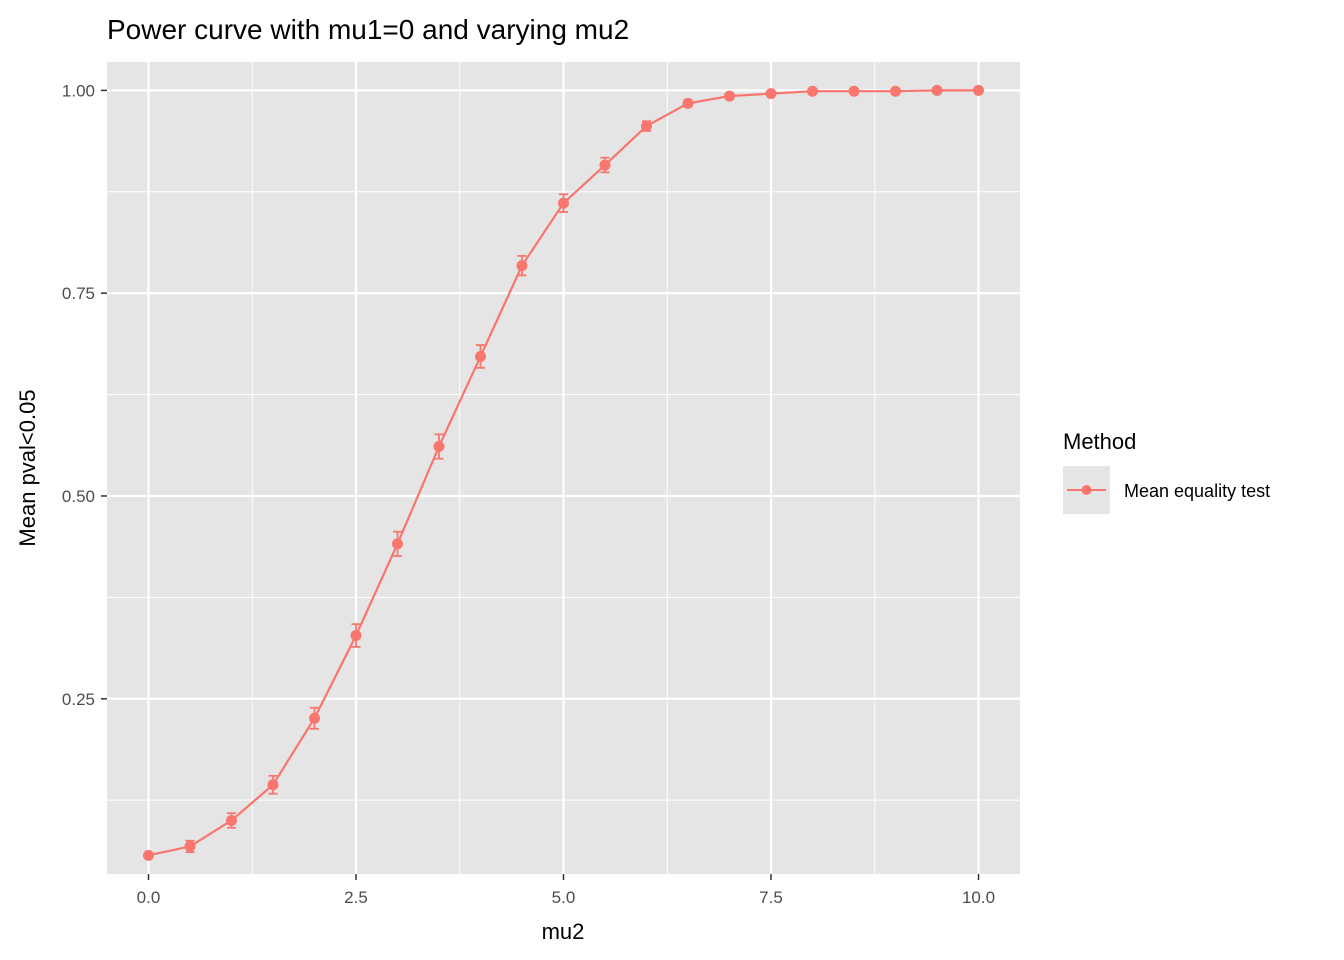  I want to click on legend: Method Mean equality test, so click(1166, 471).